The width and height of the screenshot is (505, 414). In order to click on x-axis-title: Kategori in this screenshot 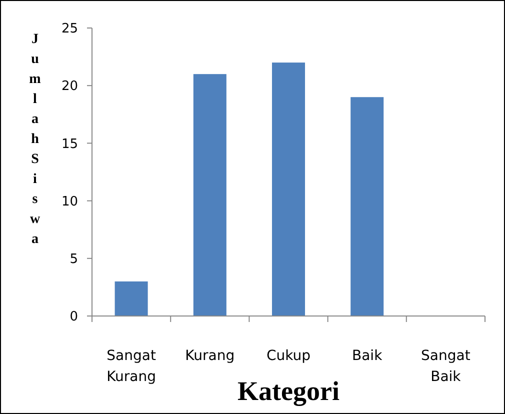, I will do `click(289, 391)`.